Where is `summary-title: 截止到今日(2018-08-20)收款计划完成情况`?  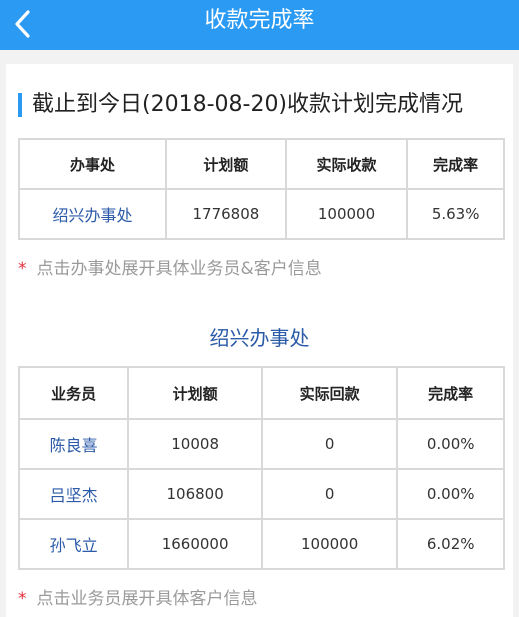 summary-title: 截止到今日(2018-08-20)收款计划完成情况 is located at coordinates (248, 104).